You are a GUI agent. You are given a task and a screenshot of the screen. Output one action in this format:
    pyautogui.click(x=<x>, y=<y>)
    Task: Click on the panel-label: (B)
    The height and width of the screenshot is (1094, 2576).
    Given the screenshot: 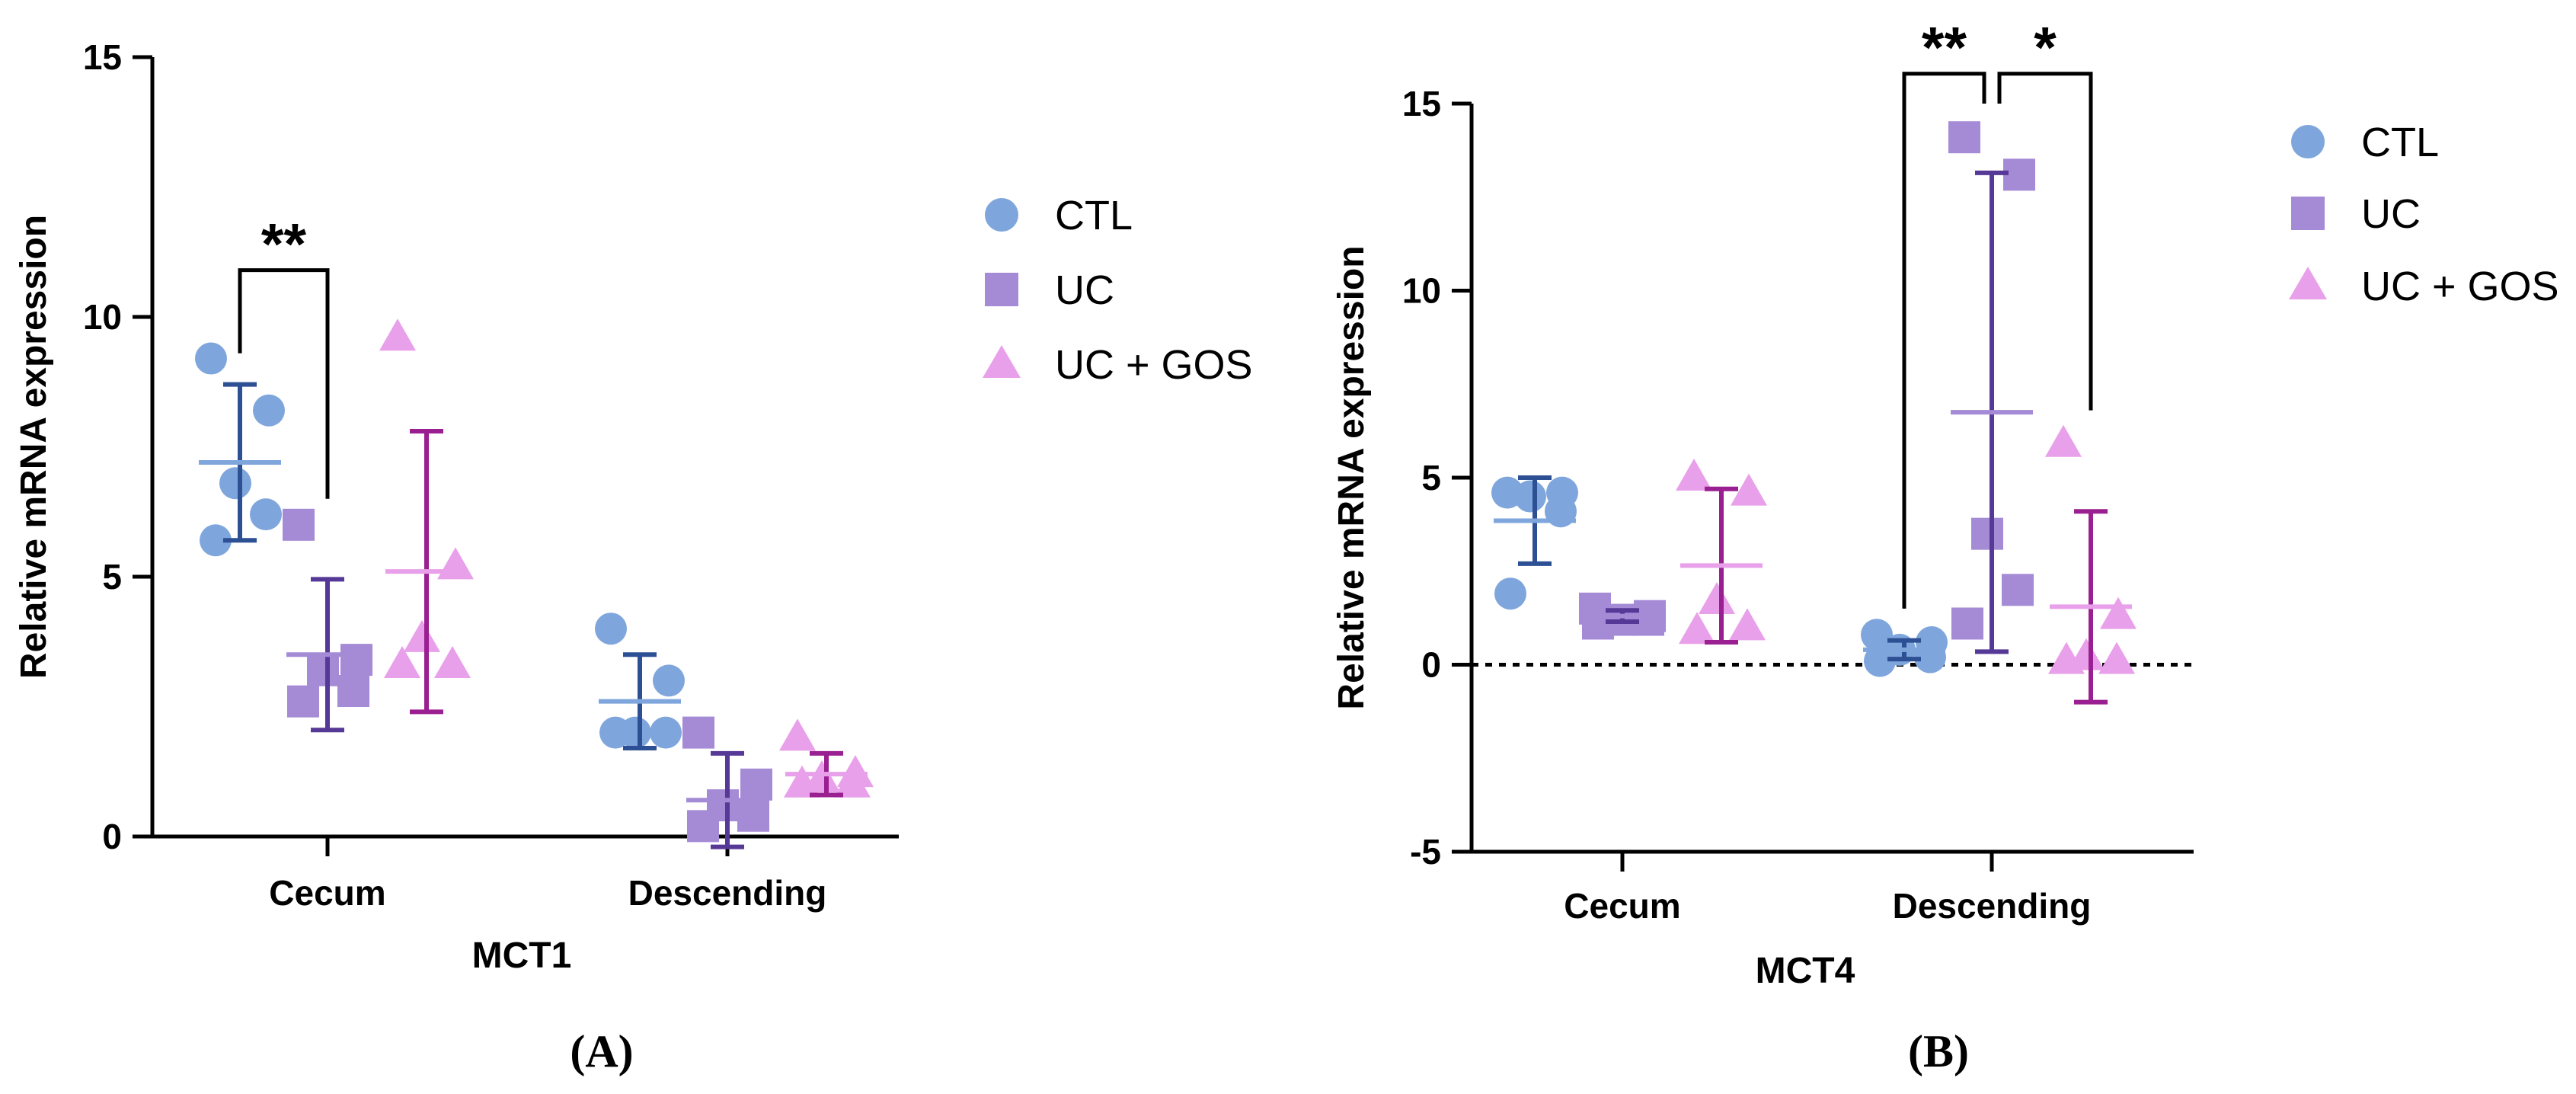 What is the action you would take?
    pyautogui.click(x=1938, y=1051)
    